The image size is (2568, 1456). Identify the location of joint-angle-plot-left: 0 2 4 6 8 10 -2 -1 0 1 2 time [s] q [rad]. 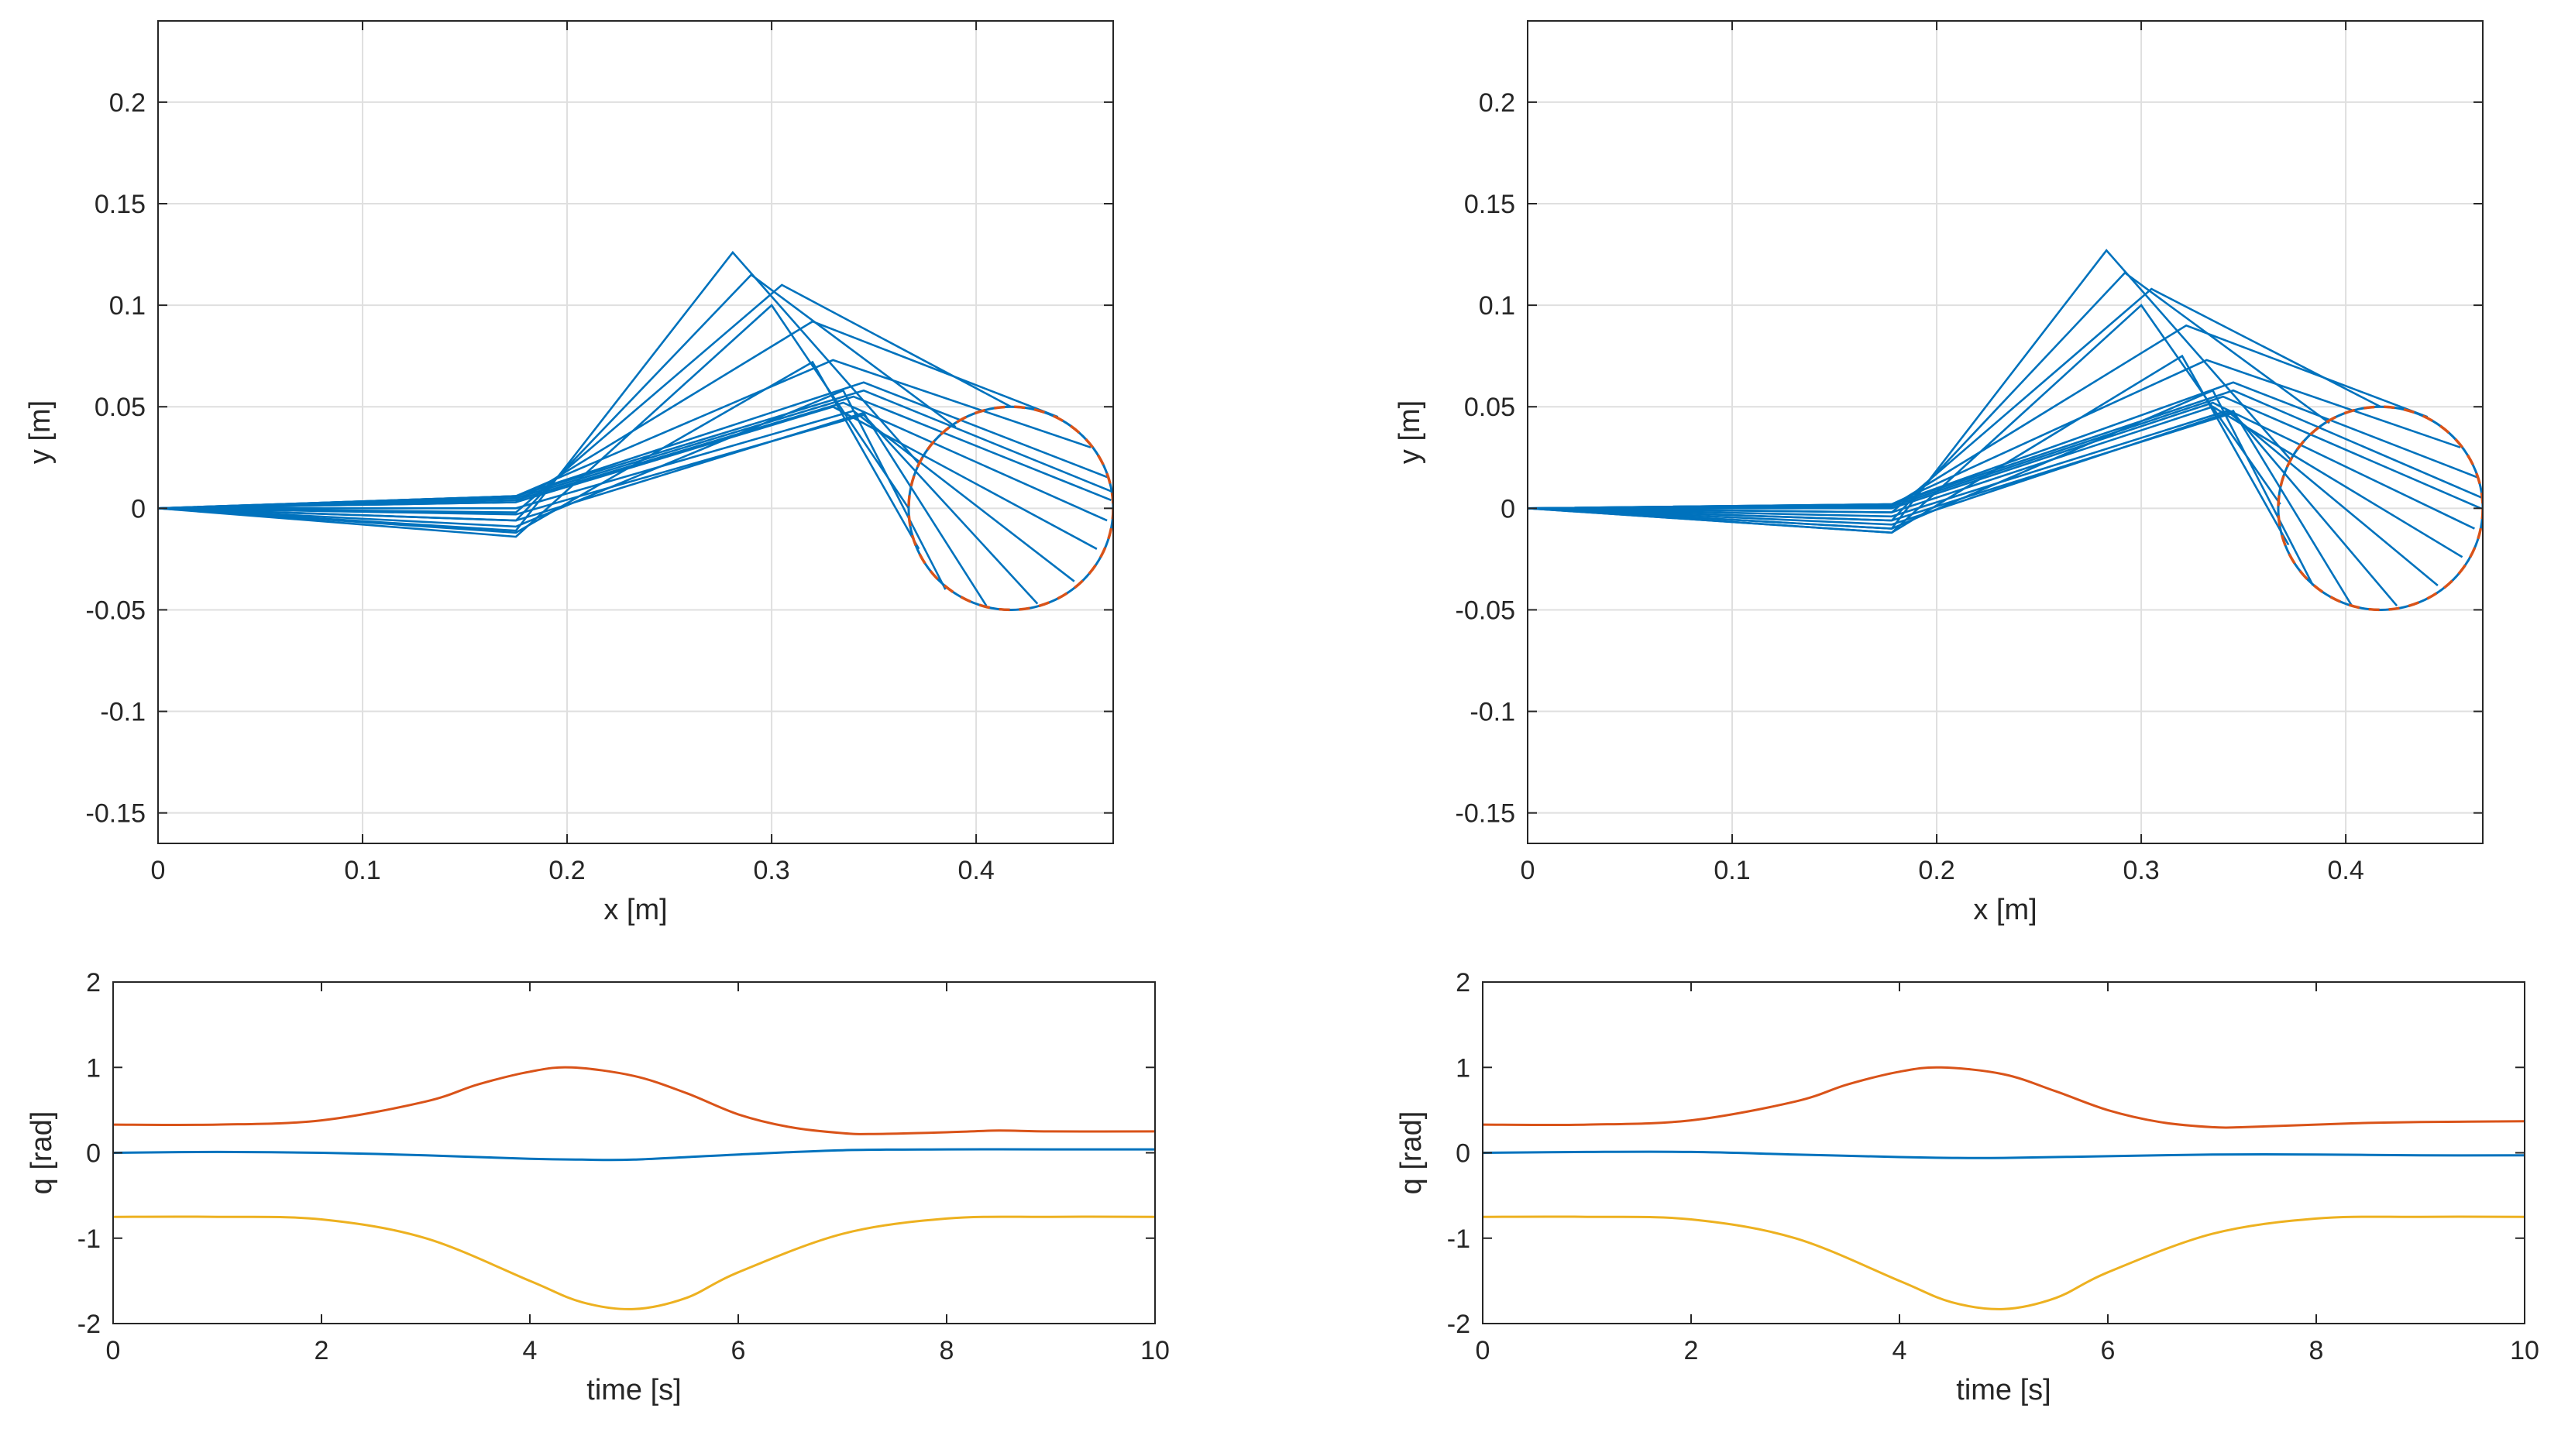
(598, 1187).